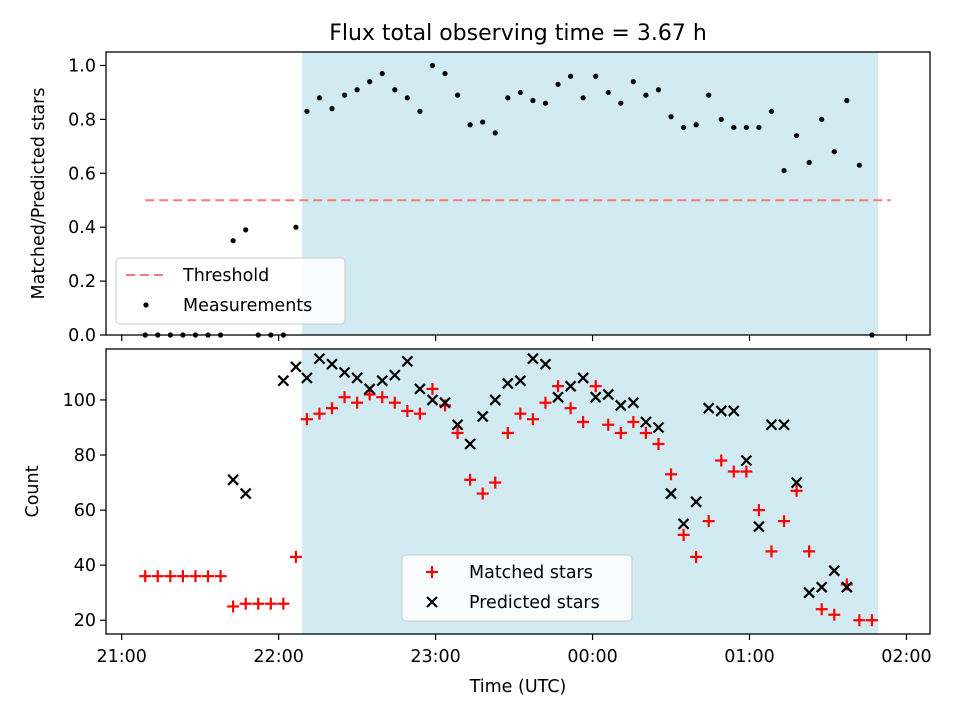 The image size is (960, 720). What do you see at coordinates (85, 566) in the screenshot?
I see `y-tick-label: 40` at bounding box center [85, 566].